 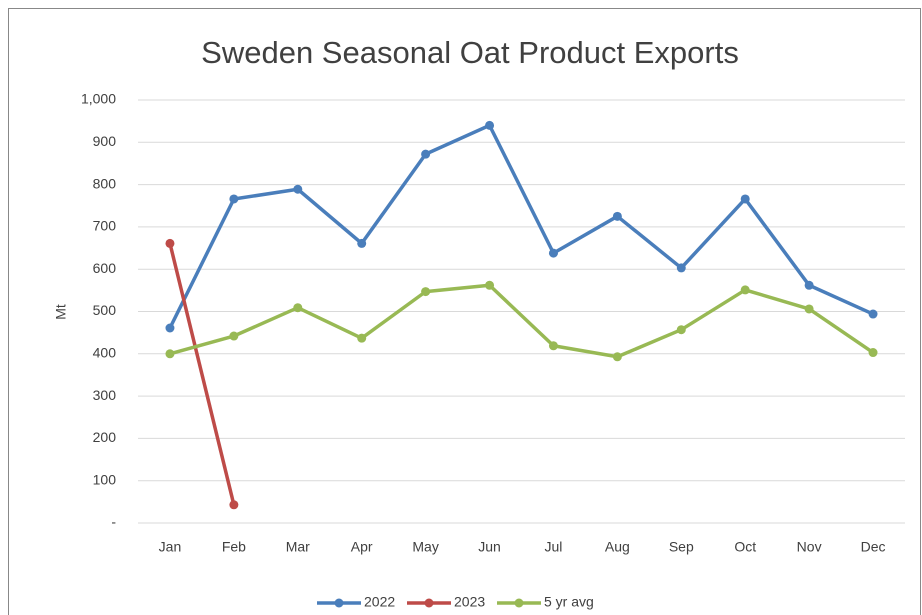 What do you see at coordinates (745, 547) in the screenshot?
I see `x-tick-label: Oct` at bounding box center [745, 547].